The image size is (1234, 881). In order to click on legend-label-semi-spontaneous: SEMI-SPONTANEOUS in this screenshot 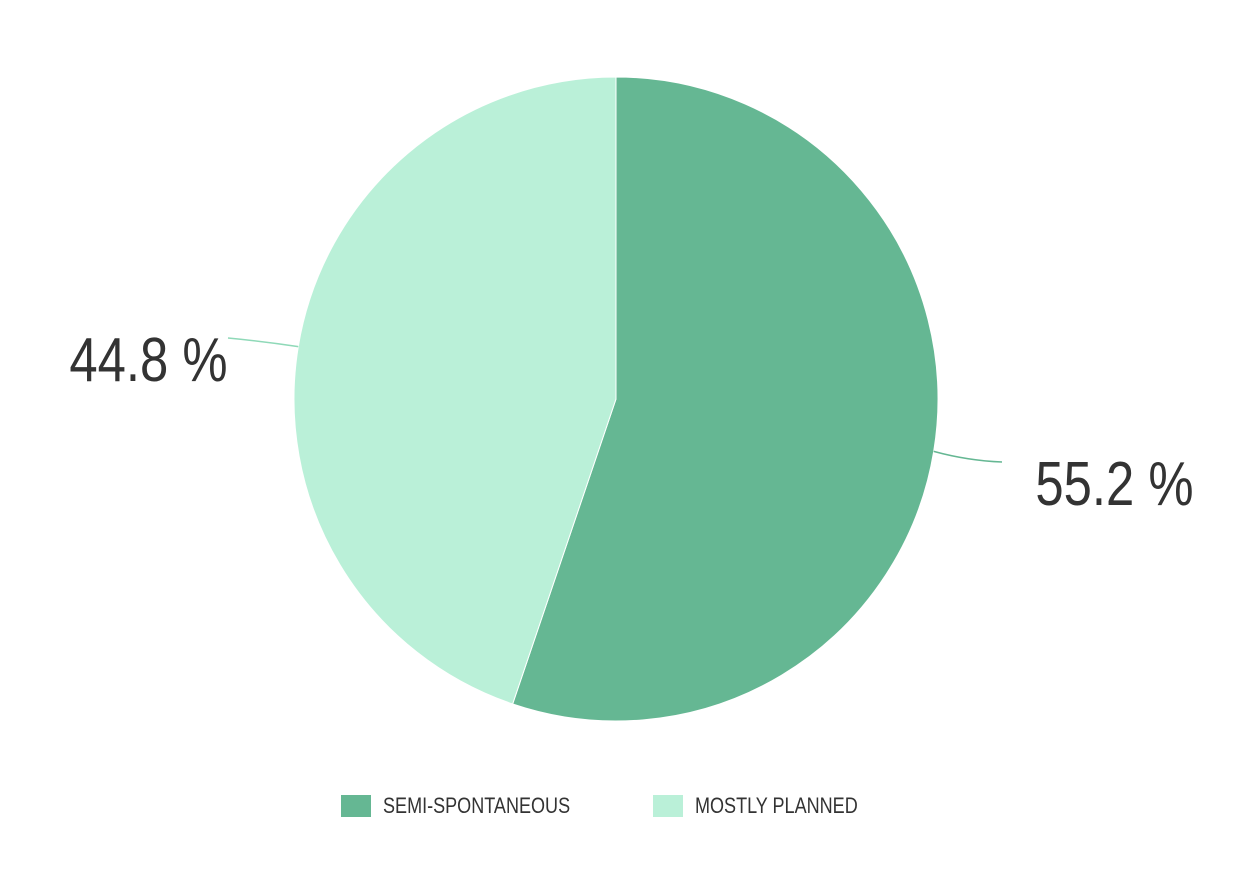, I will do `click(476, 805)`.